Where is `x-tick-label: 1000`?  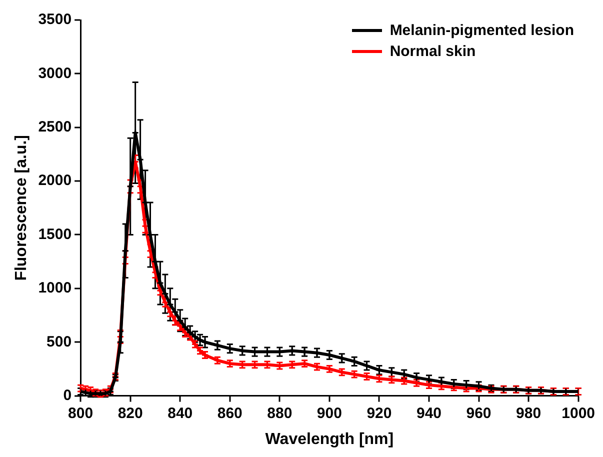 x-tick-label: 1000 is located at coordinates (579, 413).